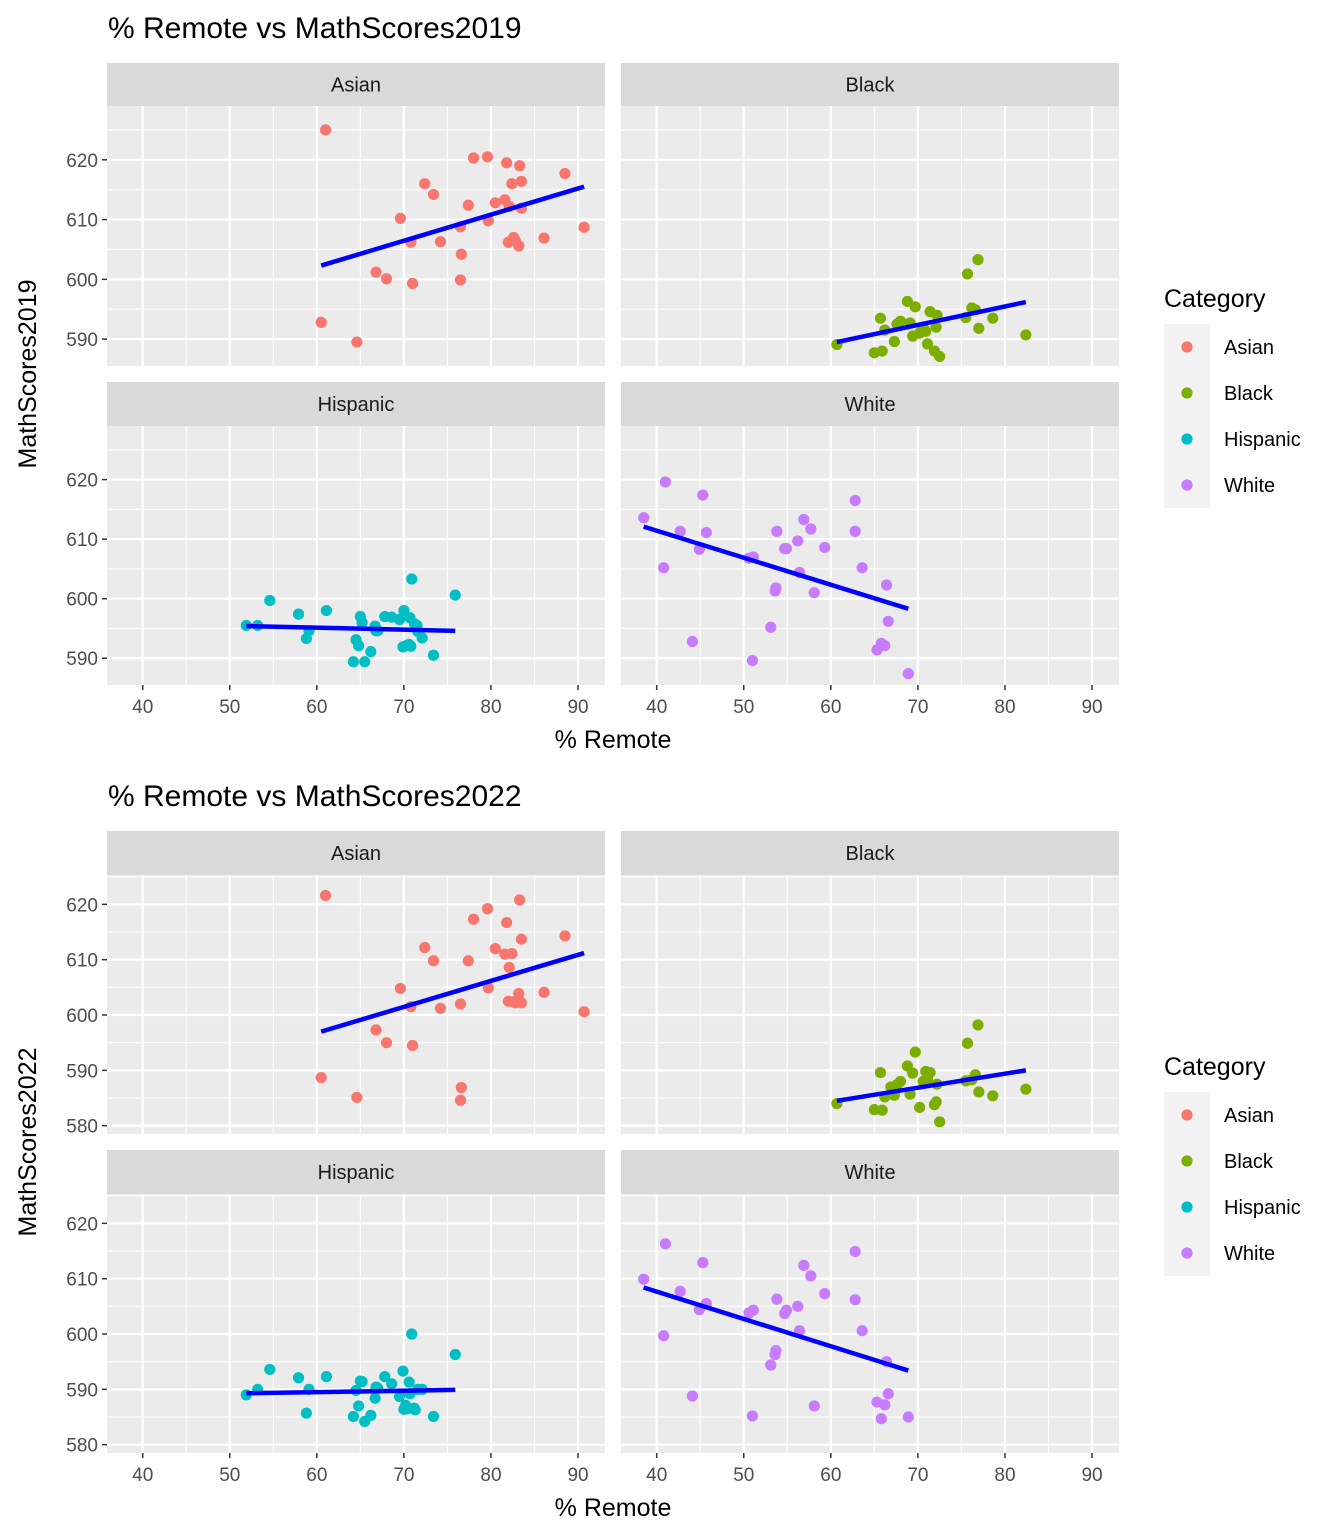  I want to click on facet-black-panel: Black, so click(870, 982).